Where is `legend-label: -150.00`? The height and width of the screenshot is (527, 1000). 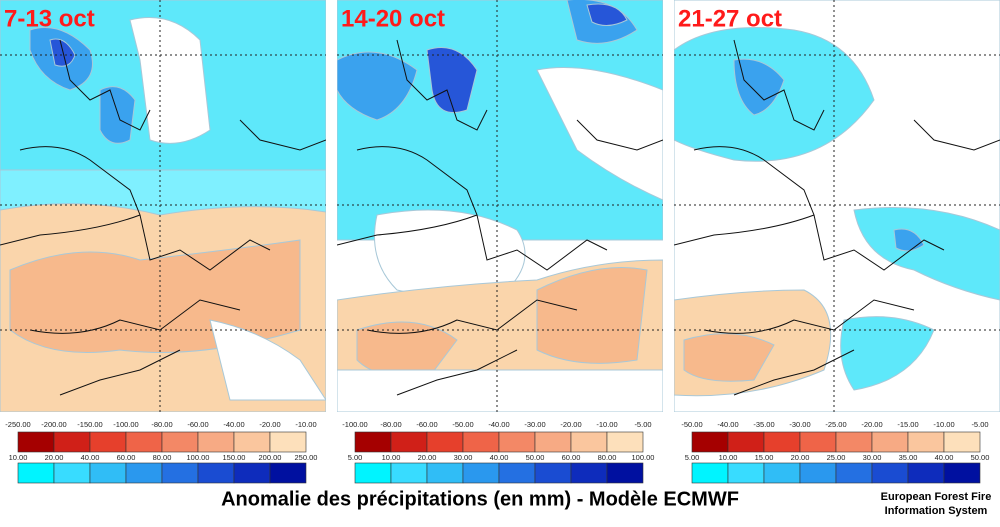
legend-label: -150.00 is located at coordinates (89, 424).